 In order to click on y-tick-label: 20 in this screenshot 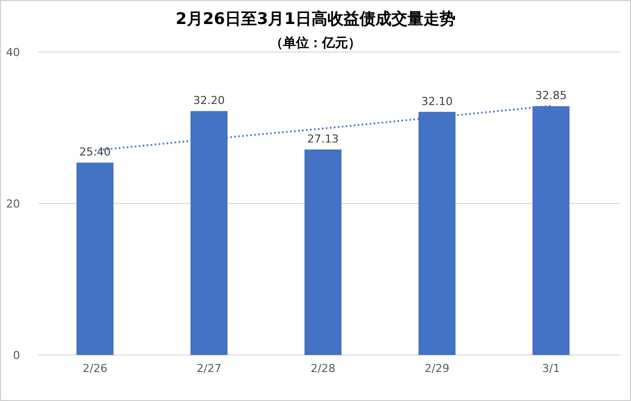, I will do `click(13, 204)`.